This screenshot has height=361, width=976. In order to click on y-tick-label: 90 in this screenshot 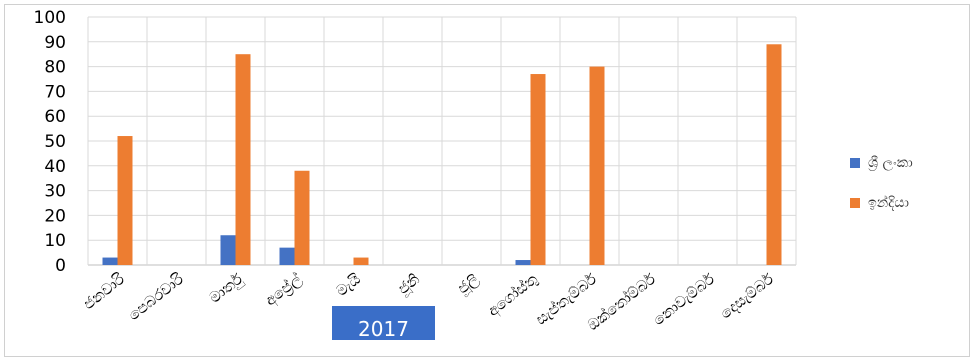, I will do `click(55, 43)`.